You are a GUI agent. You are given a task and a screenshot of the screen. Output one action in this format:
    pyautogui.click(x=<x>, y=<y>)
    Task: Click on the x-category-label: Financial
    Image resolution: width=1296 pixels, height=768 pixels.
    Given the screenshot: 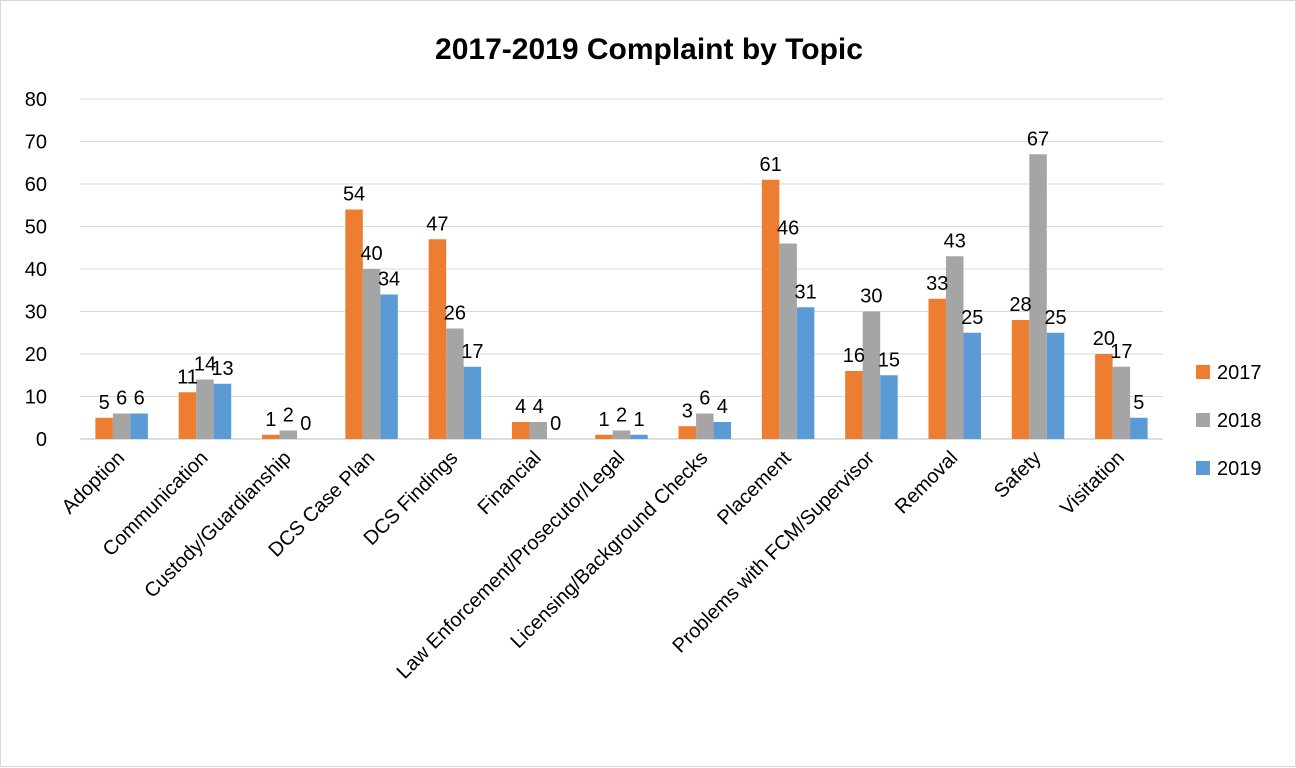 What is the action you would take?
    pyautogui.click(x=510, y=483)
    